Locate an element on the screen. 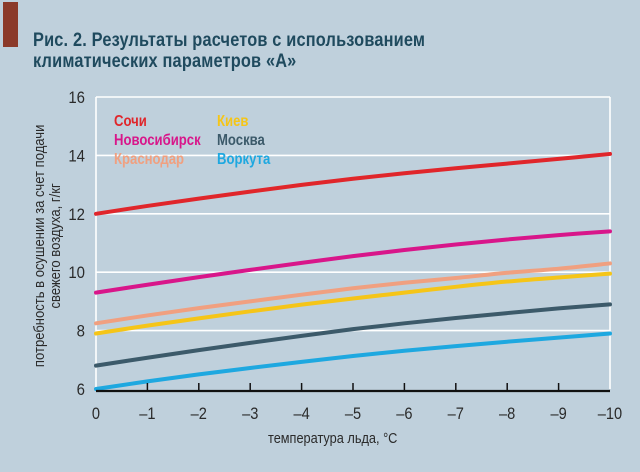  x-tick-label: –7 is located at coordinates (456, 414).